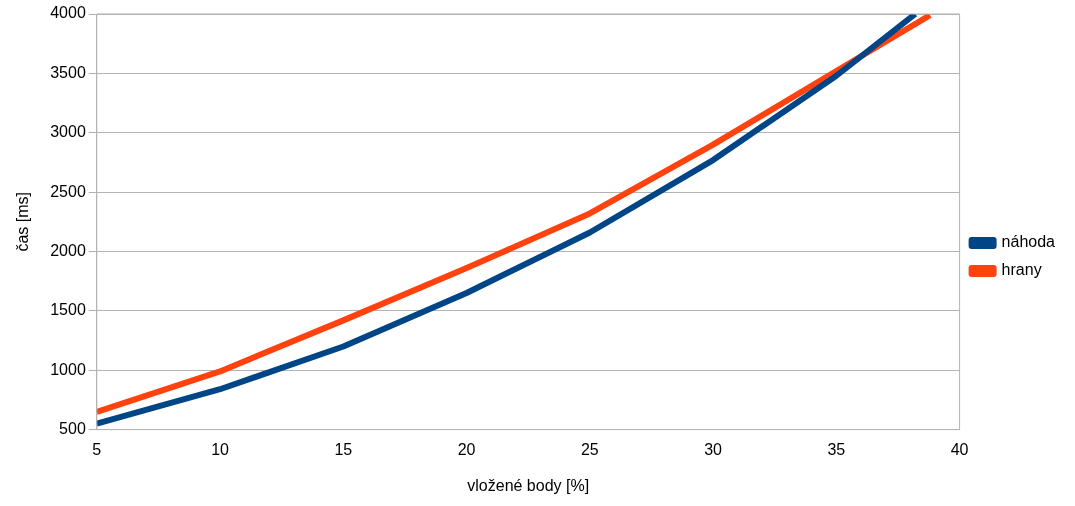 The height and width of the screenshot is (506, 1075). What do you see at coordinates (23, 222) in the screenshot?
I see `y-axis-title: čas [ms]` at bounding box center [23, 222].